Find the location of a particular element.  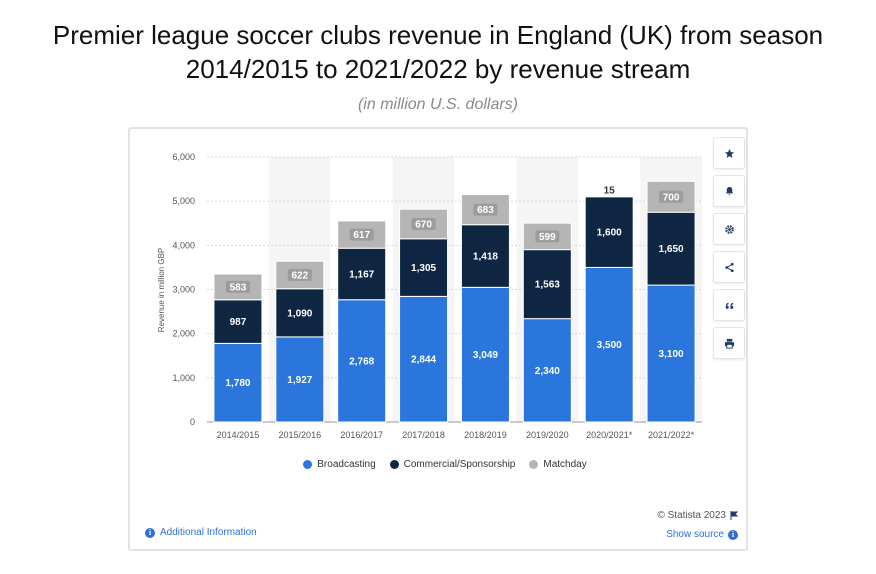

legend-swatch-commercial is located at coordinates (394, 464).